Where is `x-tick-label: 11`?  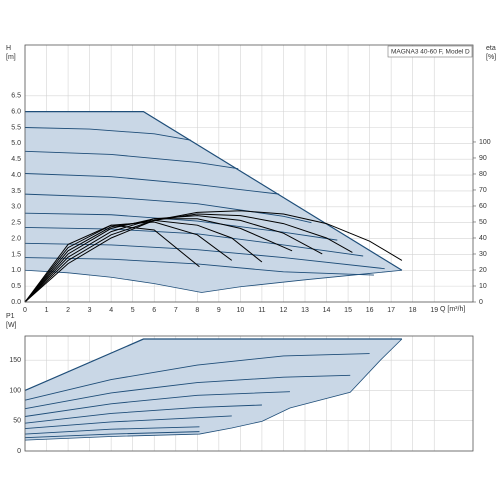 x-tick-label: 11 is located at coordinates (261, 310).